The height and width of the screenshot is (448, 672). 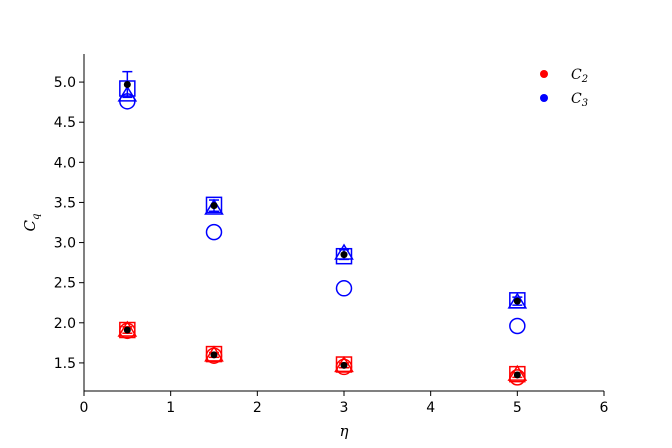 I want to click on x-axis-label: η, so click(x=344, y=431).